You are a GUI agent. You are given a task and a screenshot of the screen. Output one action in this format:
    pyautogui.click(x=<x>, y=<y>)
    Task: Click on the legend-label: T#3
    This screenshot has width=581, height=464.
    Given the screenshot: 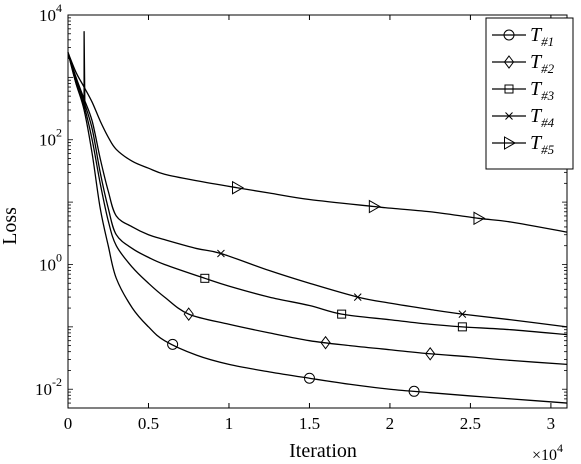 What is the action you would take?
    pyautogui.click(x=542, y=90)
    